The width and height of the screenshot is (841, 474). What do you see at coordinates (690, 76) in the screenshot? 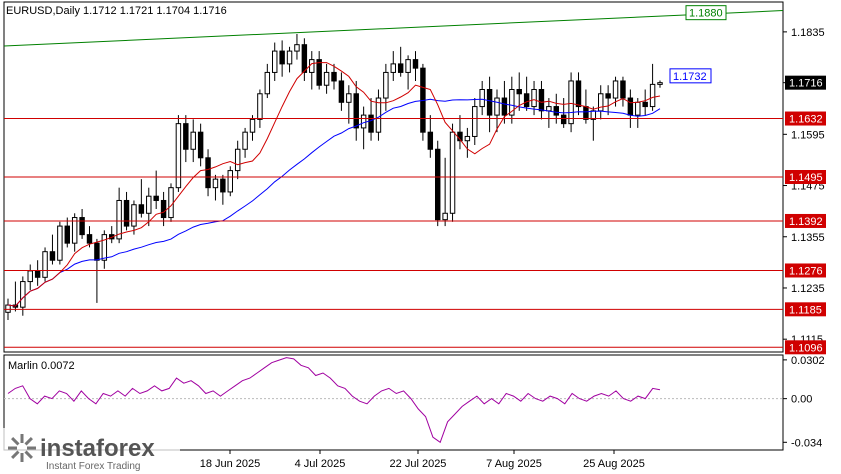
I see `ma-label-box` at bounding box center [690, 76].